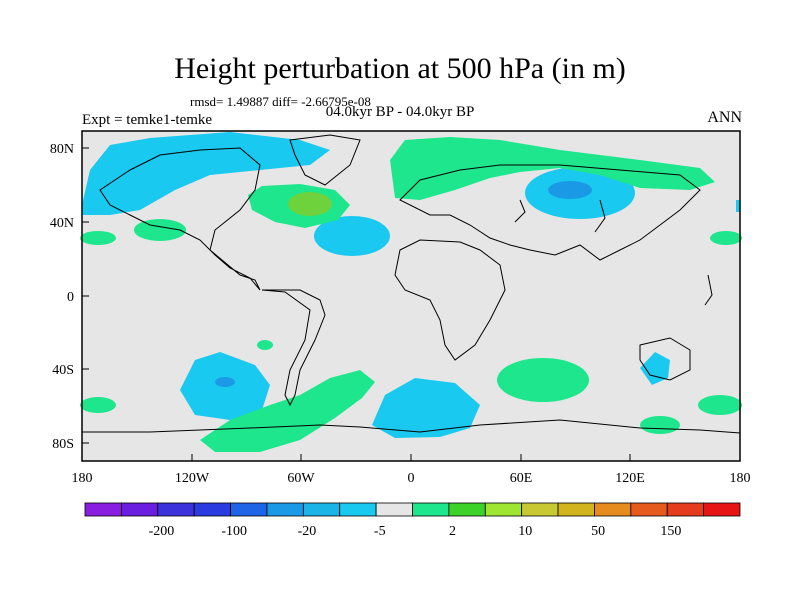 The image size is (800, 600). I want to click on positive-anomaly-east-south, so click(720, 405).